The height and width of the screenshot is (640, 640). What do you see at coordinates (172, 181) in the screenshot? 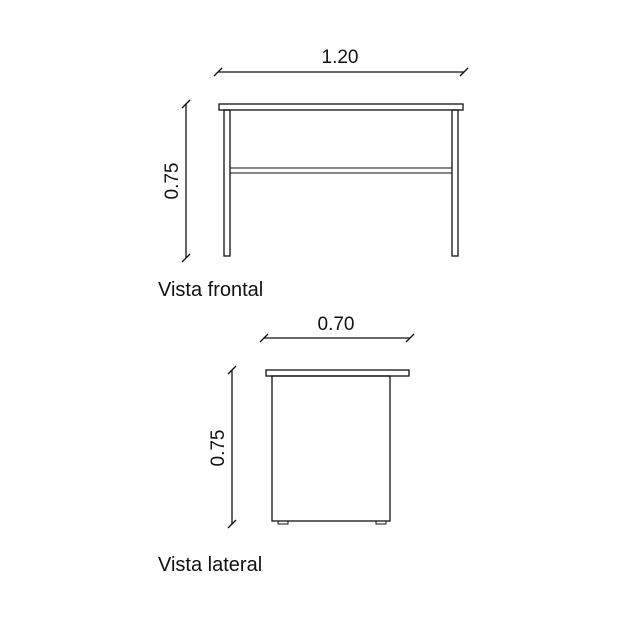
I see `front-height-label: 0.75` at bounding box center [172, 181].